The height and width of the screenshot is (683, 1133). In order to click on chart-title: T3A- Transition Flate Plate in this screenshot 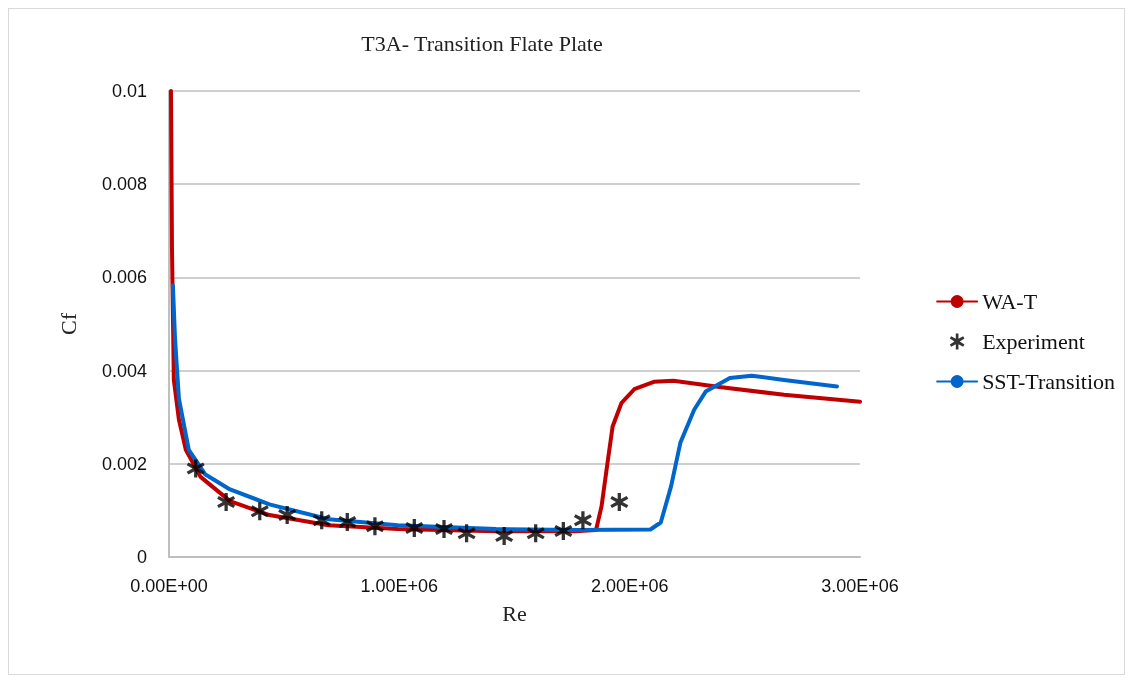, I will do `click(482, 43)`.